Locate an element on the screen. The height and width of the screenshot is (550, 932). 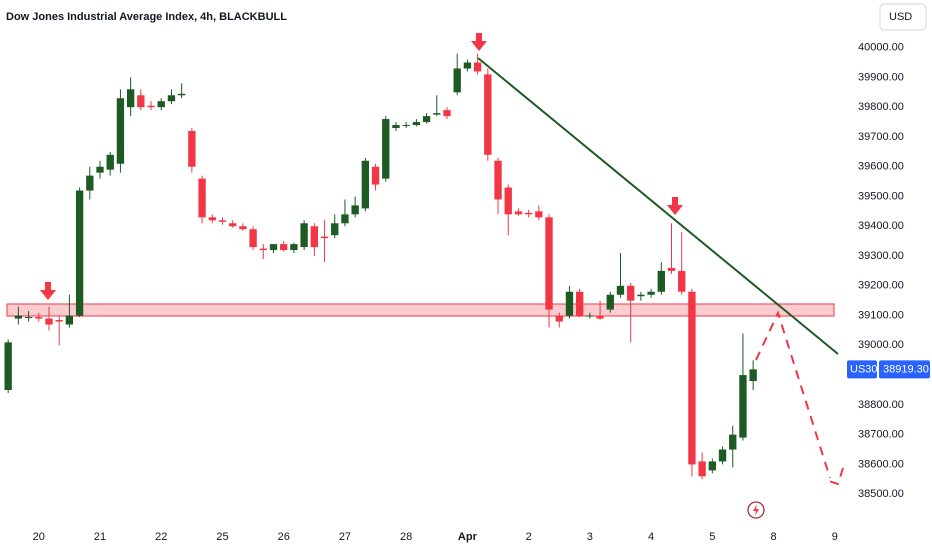
support-zone is located at coordinates (420, 310).